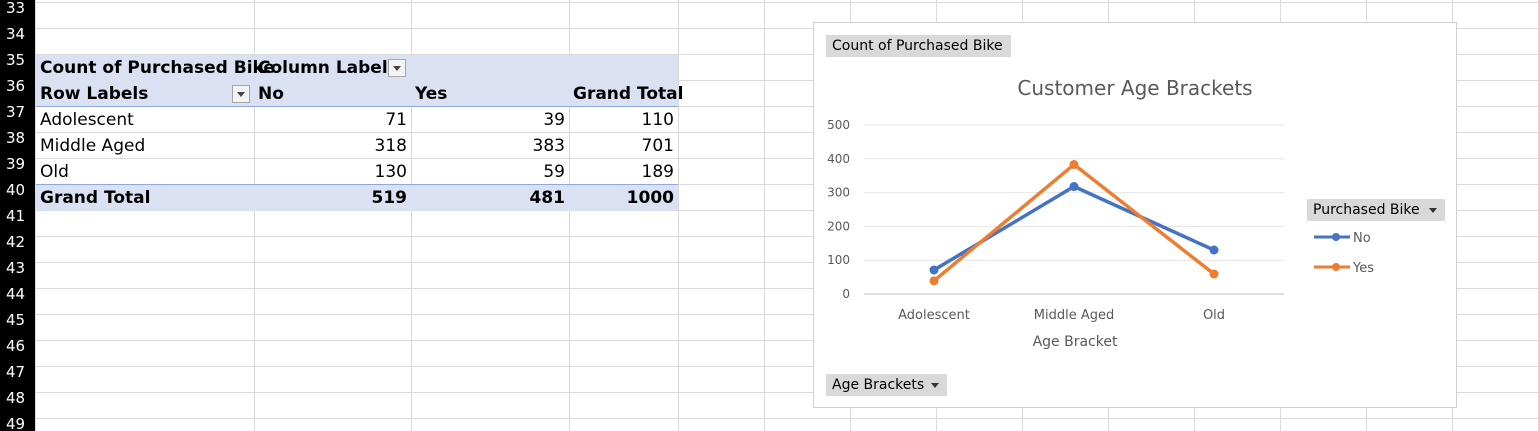 This screenshot has height=431, width=1539. Describe the element at coordinates (390, 146) in the screenshot. I see `pivot-cell-no: 318` at that location.